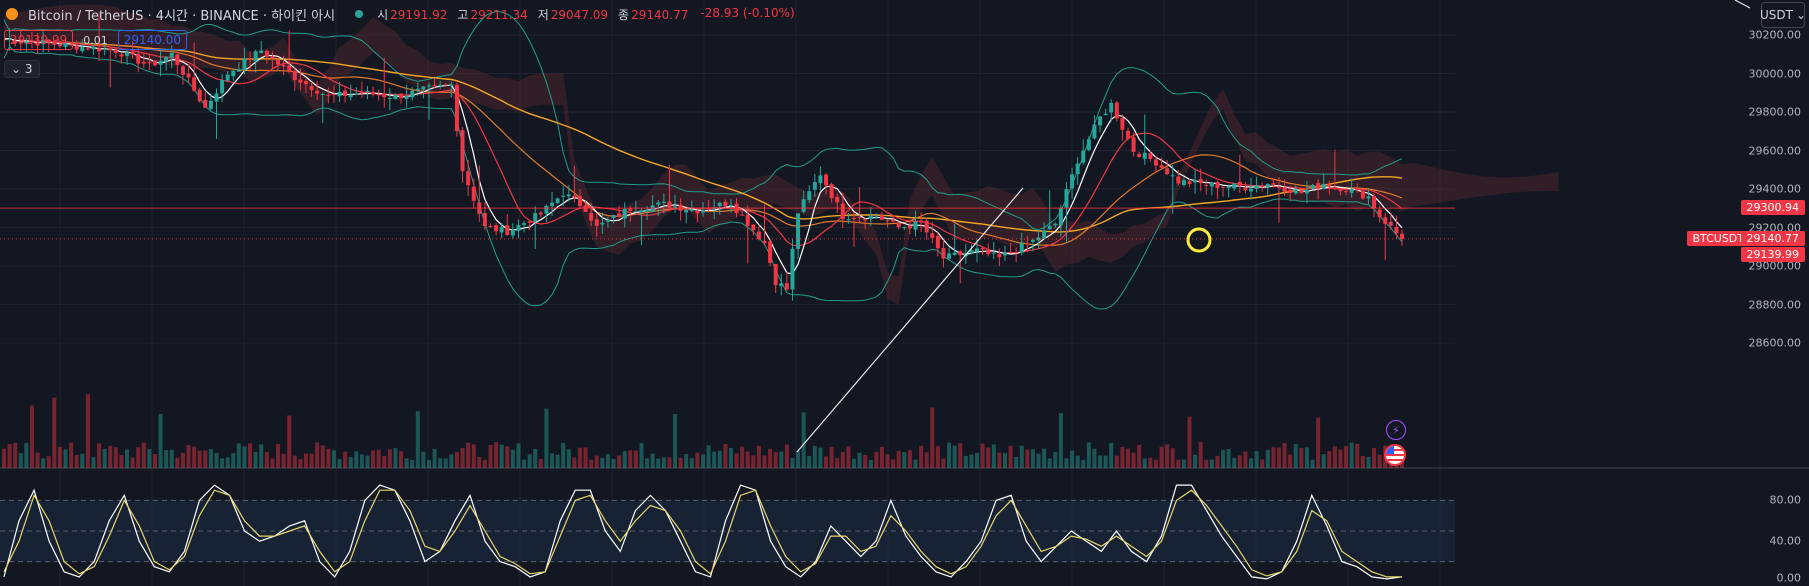 Image resolution: width=1809 pixels, height=586 pixels. What do you see at coordinates (1742, 4) in the screenshot?
I see `trendline-drawing` at bounding box center [1742, 4].